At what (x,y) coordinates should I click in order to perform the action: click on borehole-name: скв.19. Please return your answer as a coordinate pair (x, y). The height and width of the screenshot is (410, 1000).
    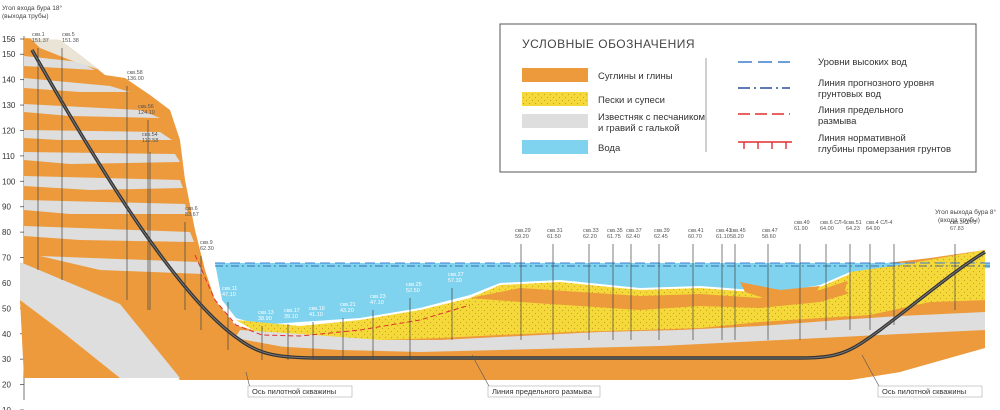
    Looking at the image, I should click on (317, 309).